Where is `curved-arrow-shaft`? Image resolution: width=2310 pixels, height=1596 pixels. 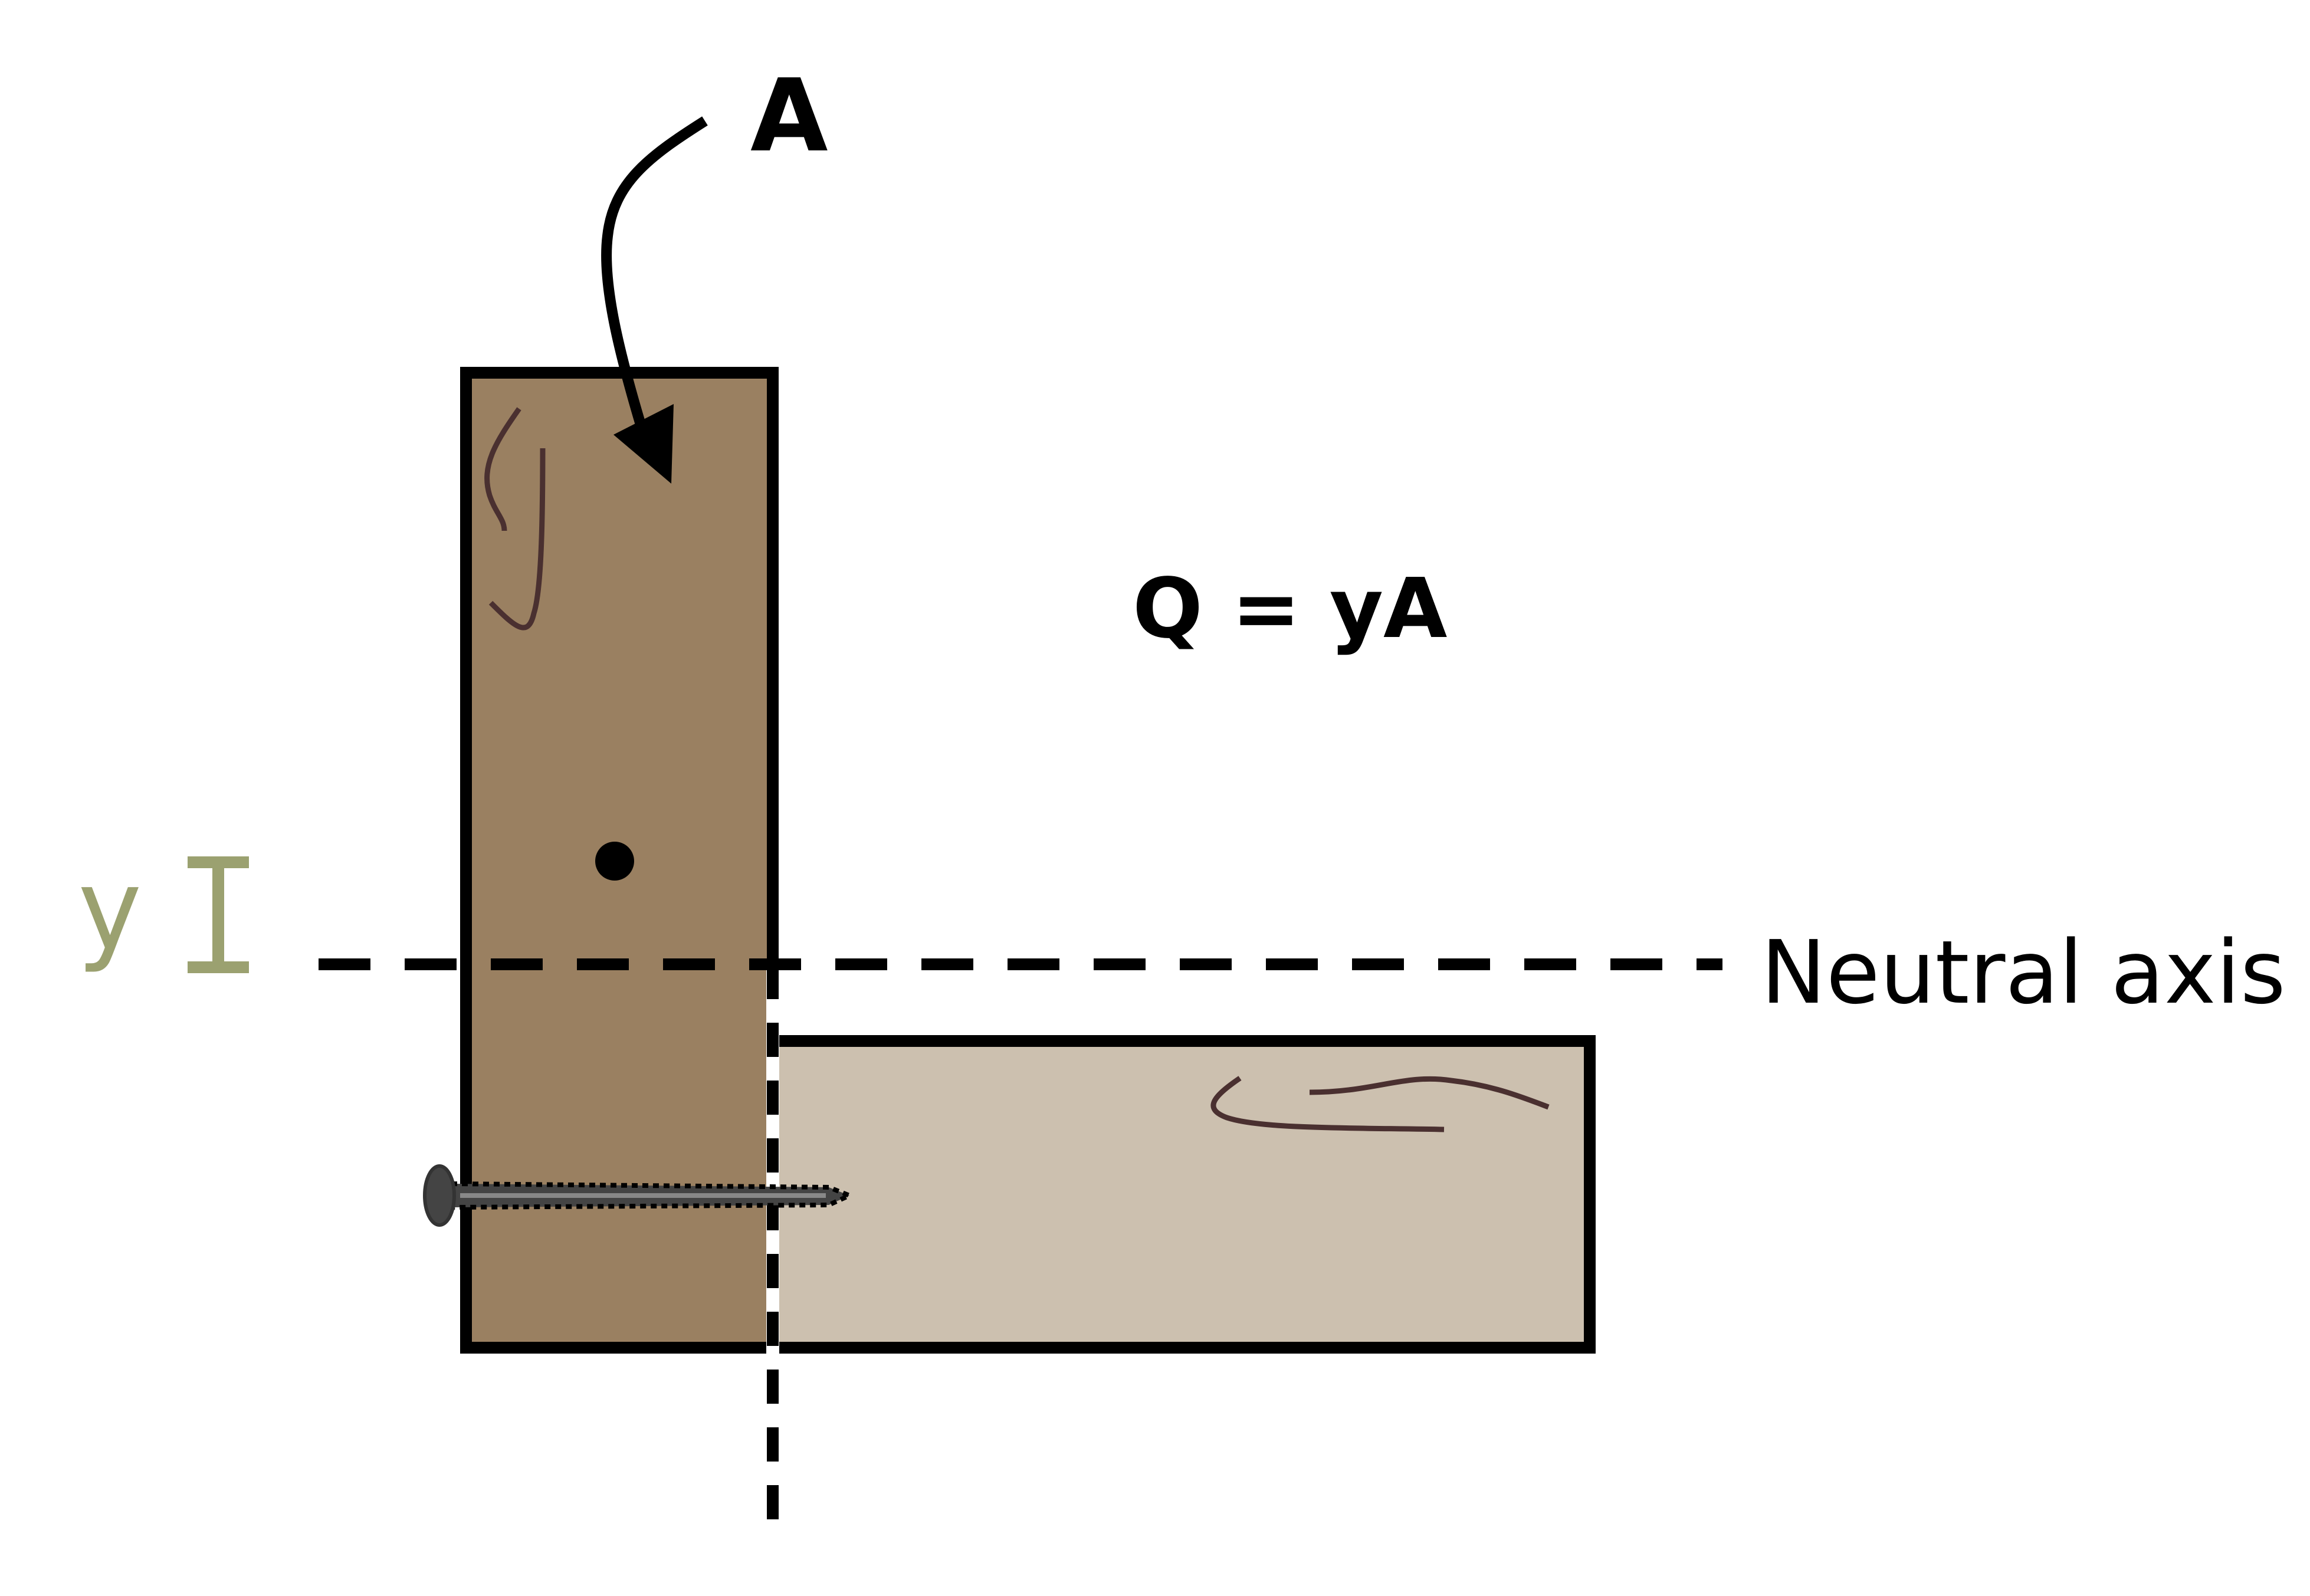 curved-arrow-shaft is located at coordinates (654, 275).